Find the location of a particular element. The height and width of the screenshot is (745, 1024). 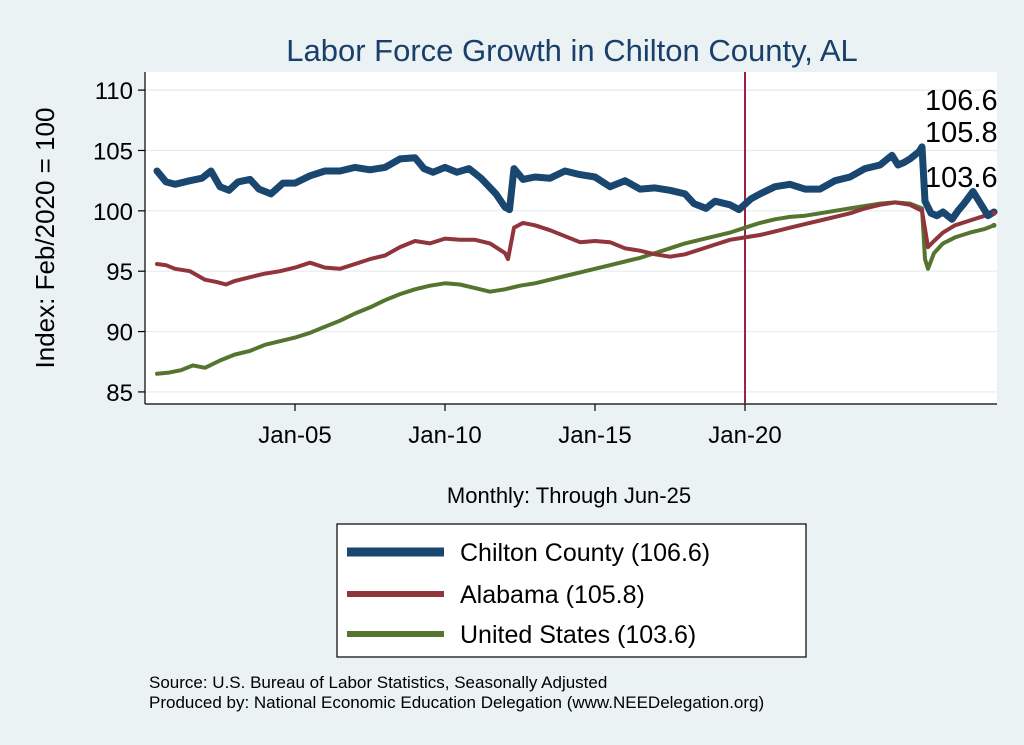

series-line-chilton-county is located at coordinates (575, 183).